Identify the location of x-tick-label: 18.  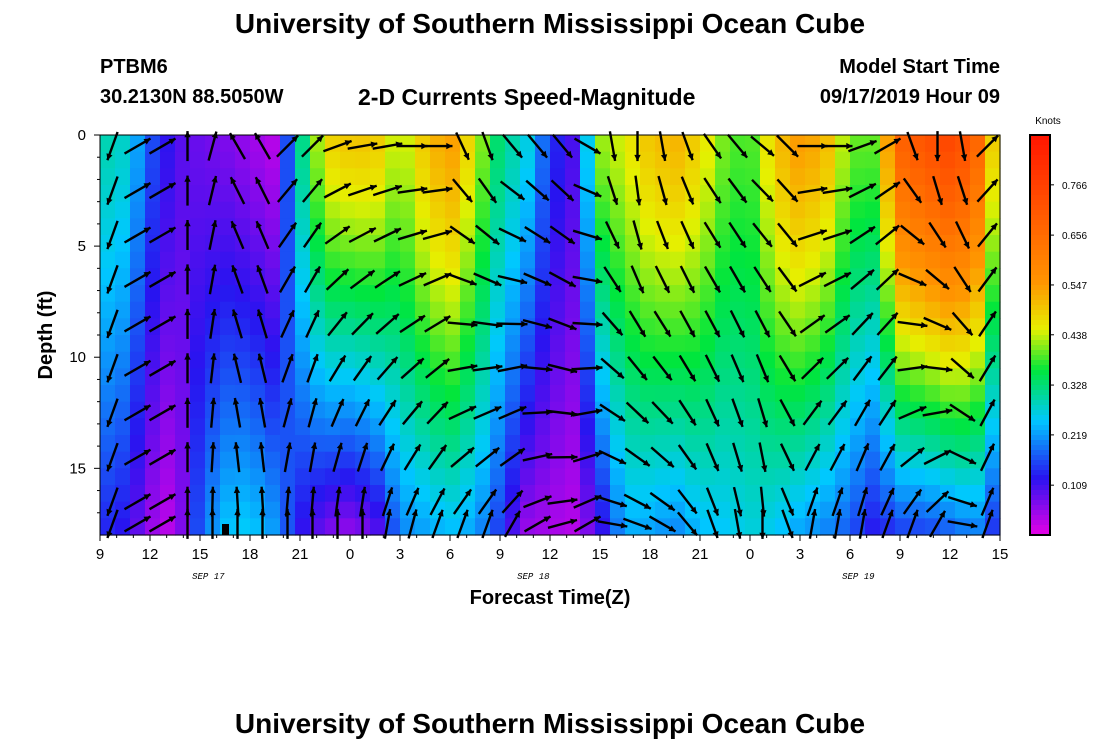
(250, 554).